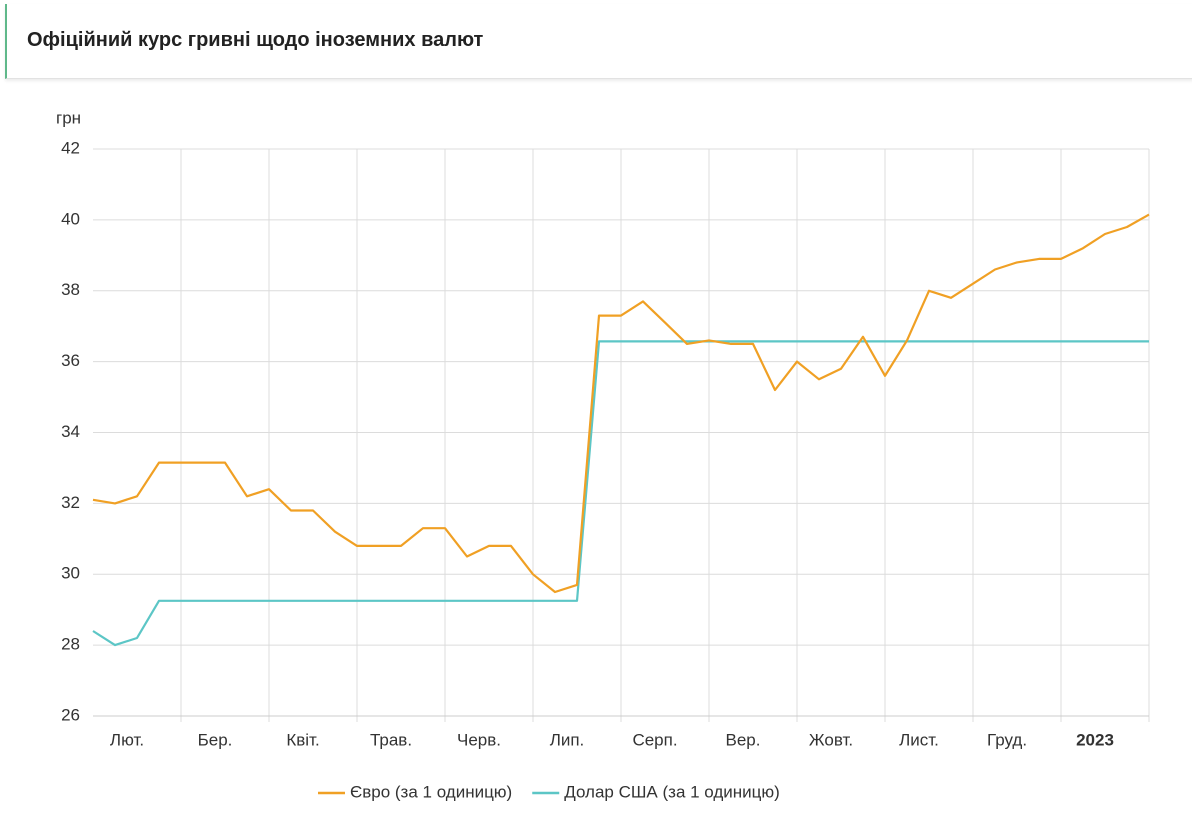 This screenshot has height=823, width=1192. I want to click on x-tick-label: Черв., so click(479, 739).